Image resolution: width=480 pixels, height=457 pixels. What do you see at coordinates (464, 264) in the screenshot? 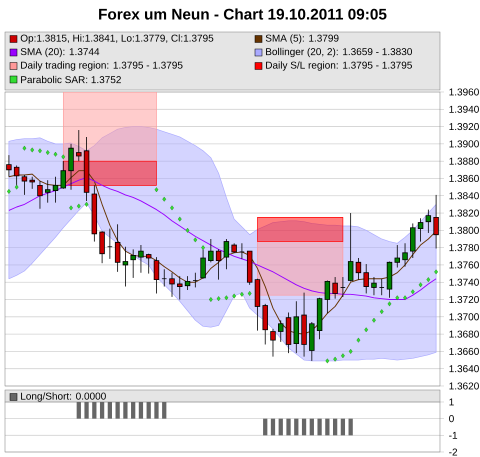
I see `y-tick-label: 1.3760` at bounding box center [464, 264].